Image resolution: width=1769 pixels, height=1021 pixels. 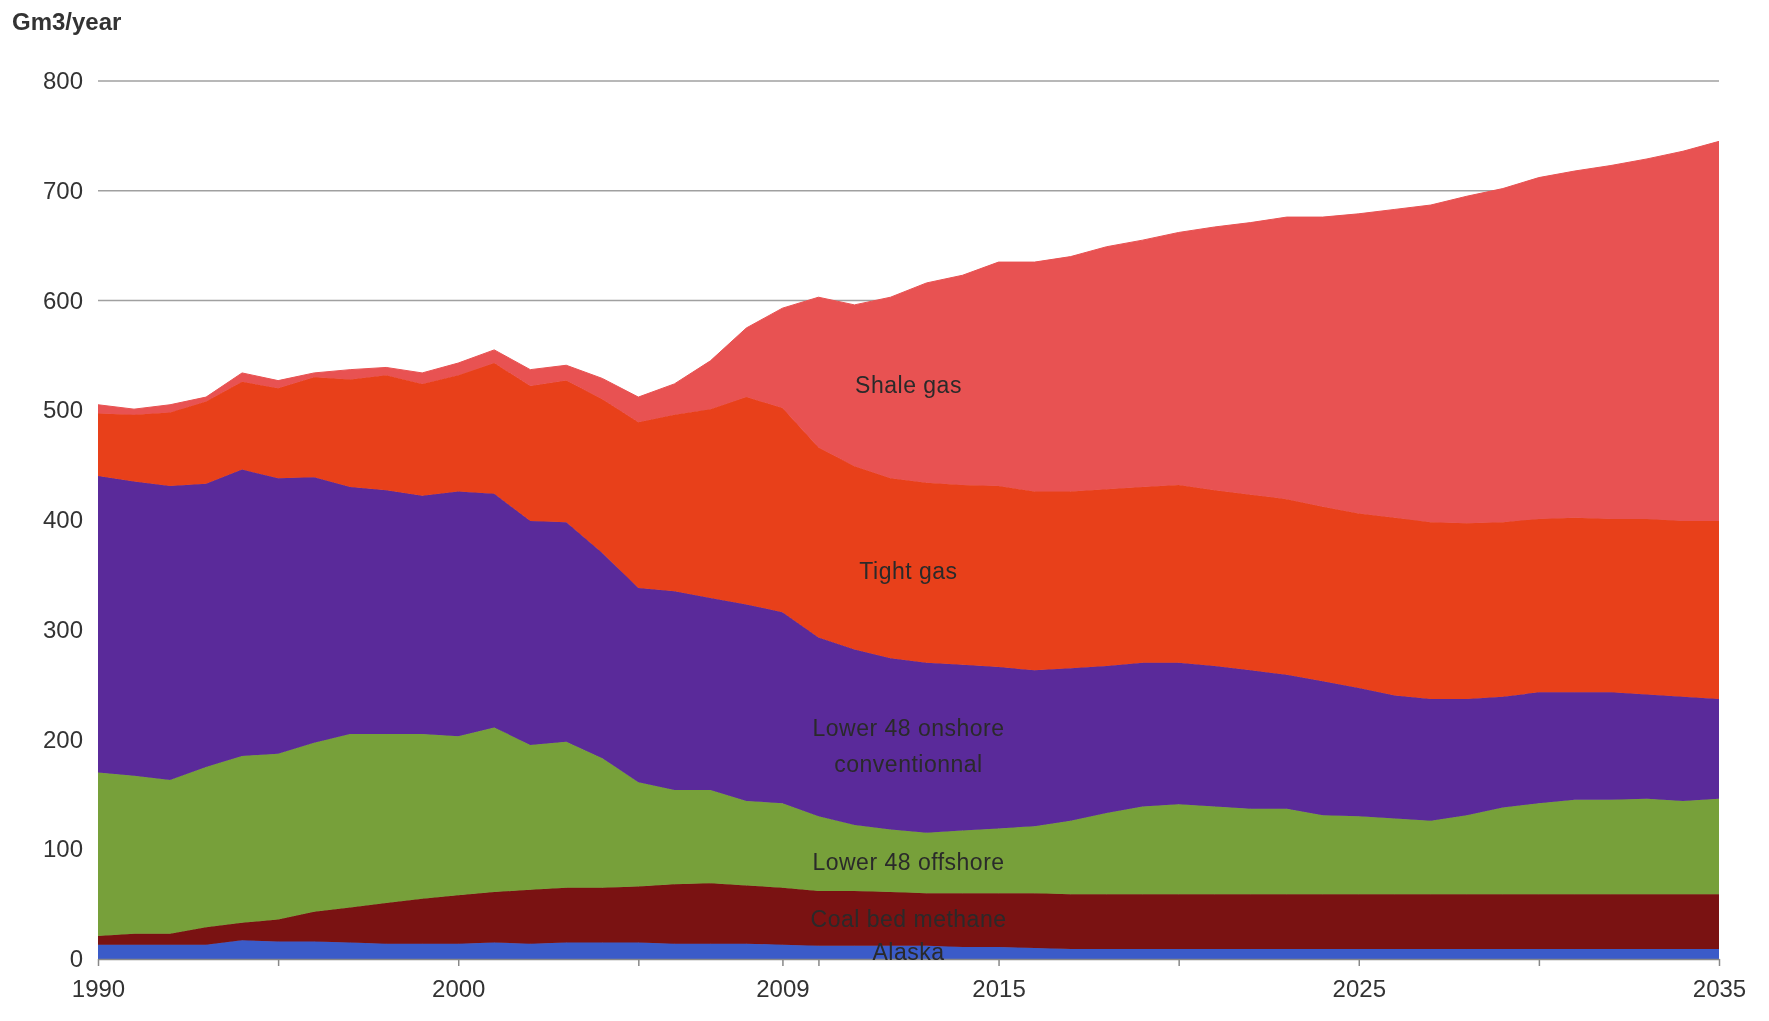 I want to click on y-axis-title: Gm3/year, so click(x=67, y=21).